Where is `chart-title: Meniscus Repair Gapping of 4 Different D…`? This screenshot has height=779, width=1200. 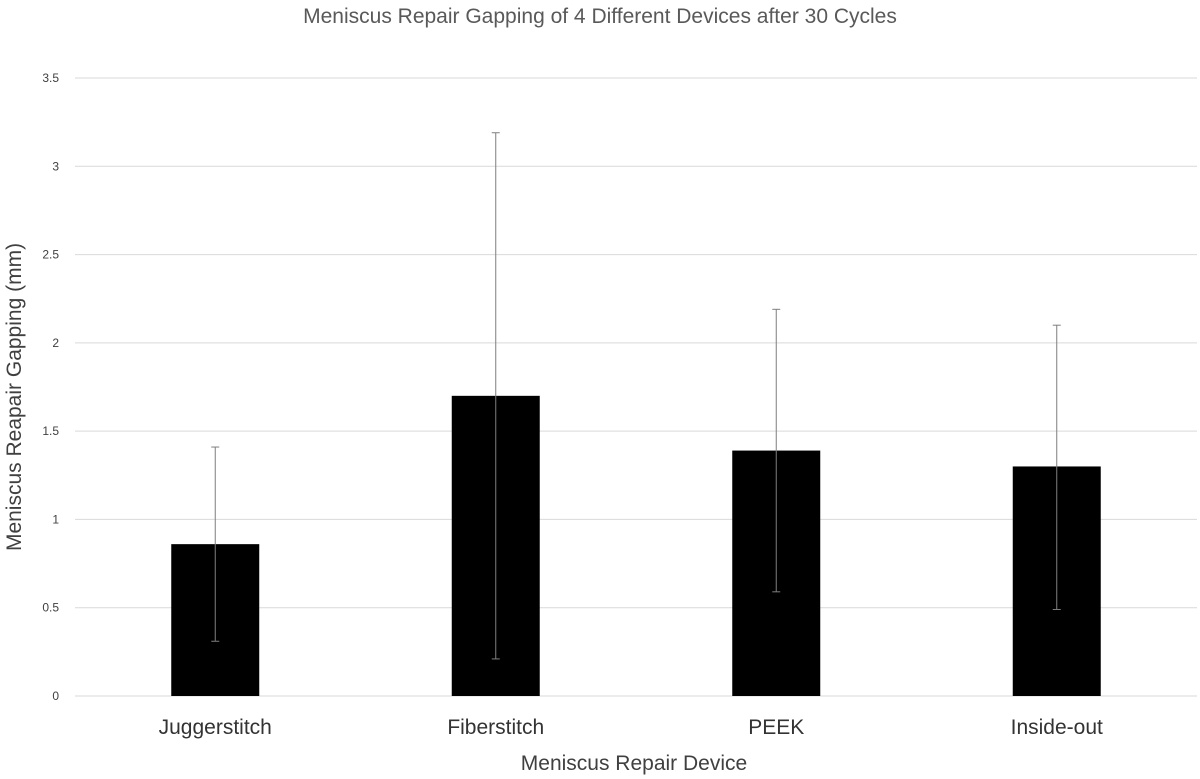
chart-title: Meniscus Repair Gapping of 4 Different D… is located at coordinates (600, 16).